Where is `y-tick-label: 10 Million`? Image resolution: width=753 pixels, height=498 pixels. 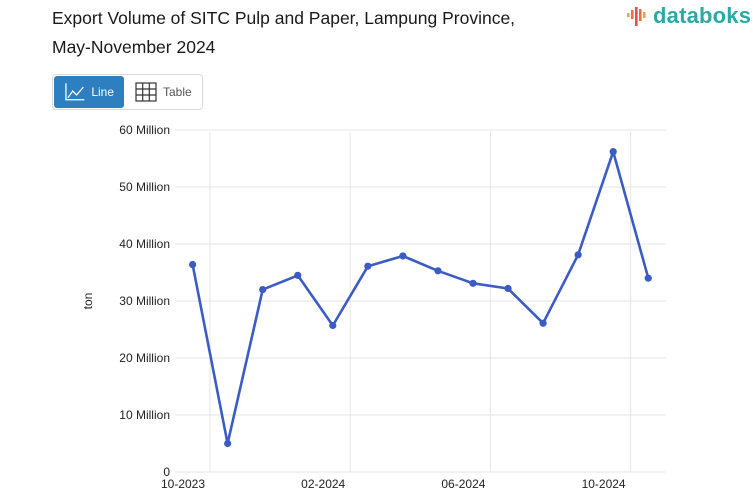 y-tick-label: 10 Million is located at coordinates (144, 415).